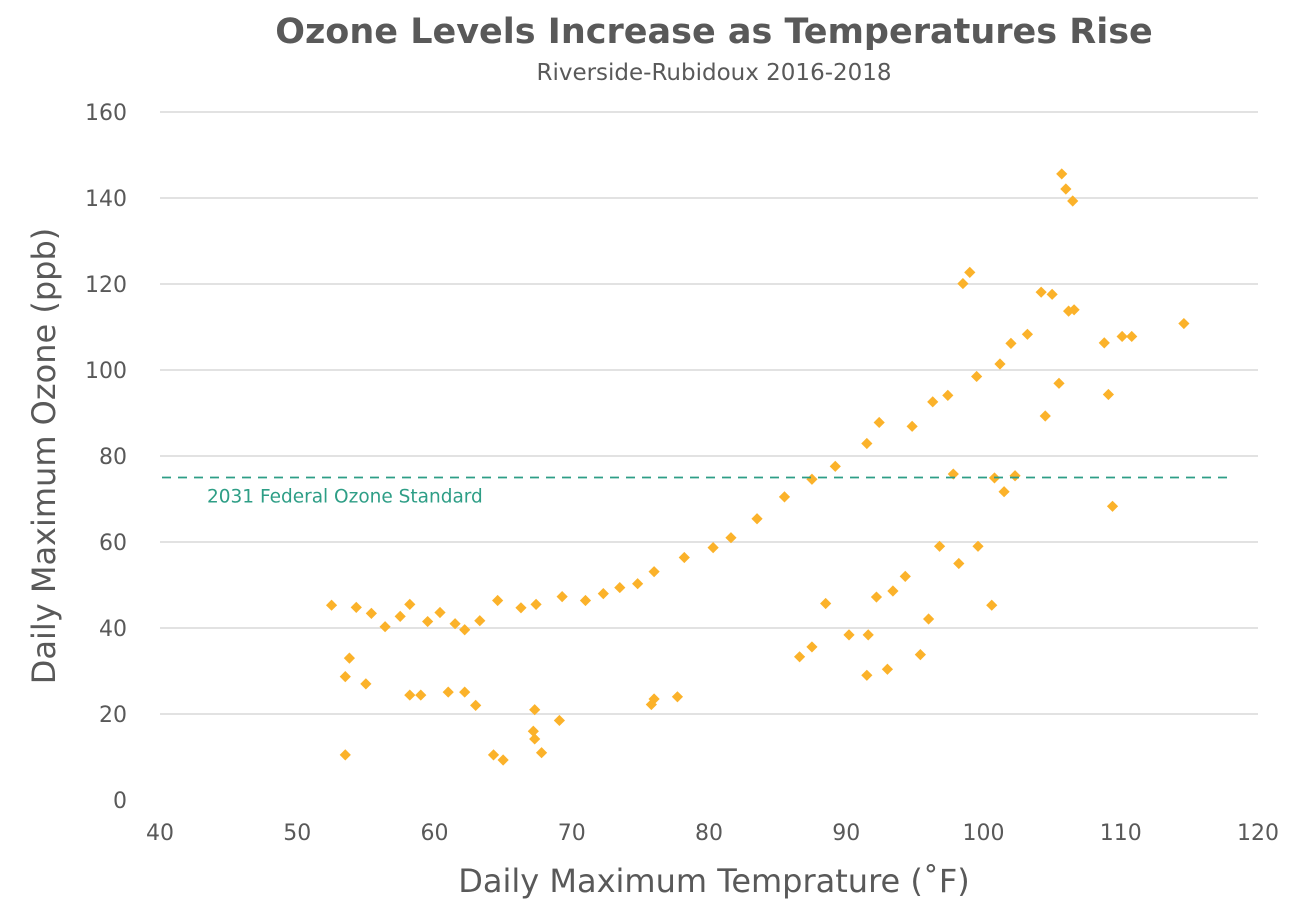 This screenshot has width=1305, height=911. Describe the element at coordinates (345, 497) in the screenshot. I see `reference-line-label: 2031 Federal Ozone Standard` at that location.